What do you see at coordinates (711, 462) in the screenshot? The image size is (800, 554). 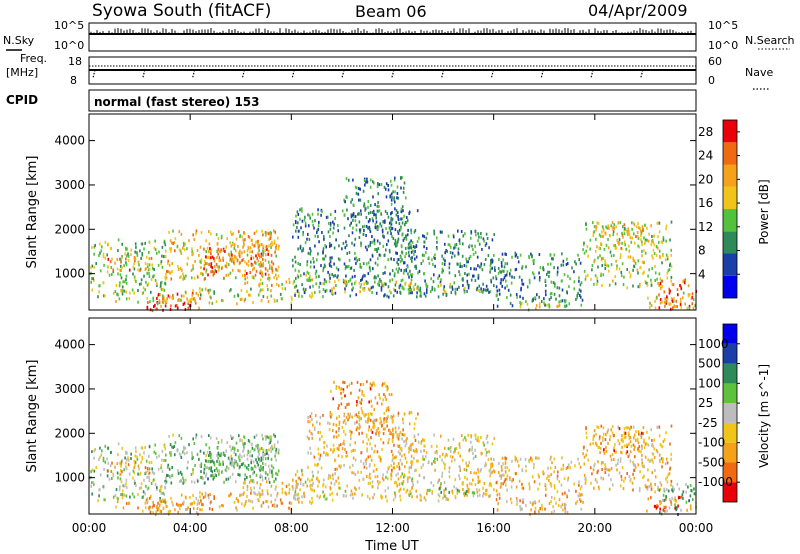 I see `colorbar-tick-label: -500` at bounding box center [711, 462].